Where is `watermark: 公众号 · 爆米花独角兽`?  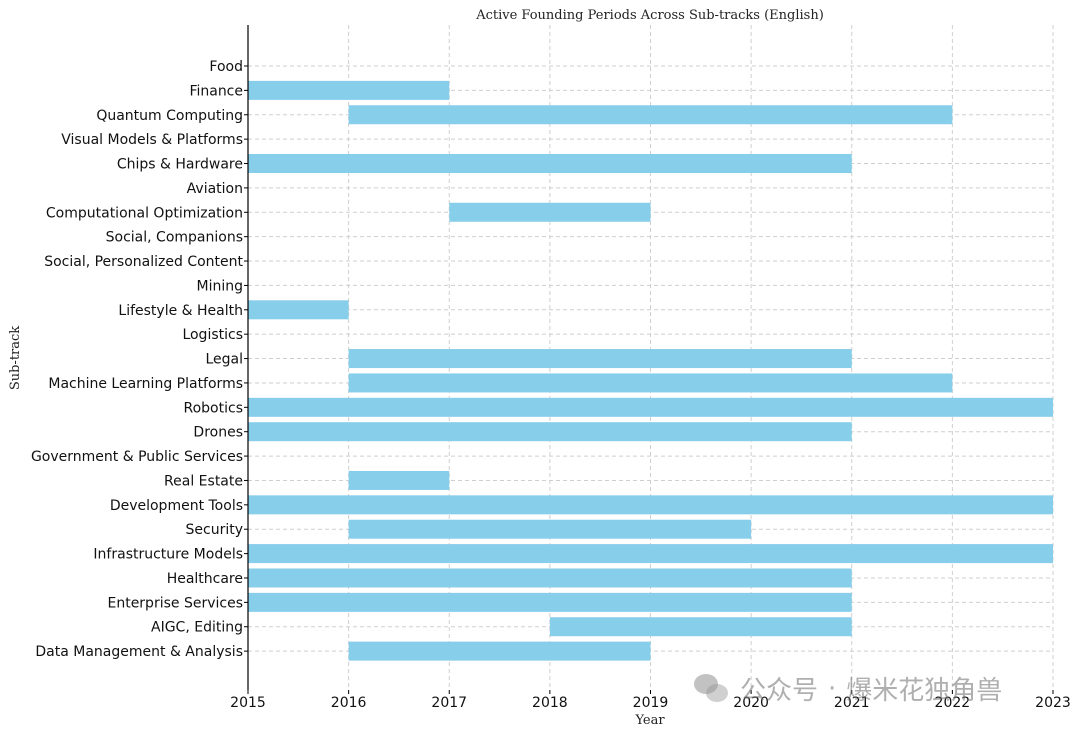 watermark: 公众号 · 爆米花独角兽 is located at coordinates (847, 688).